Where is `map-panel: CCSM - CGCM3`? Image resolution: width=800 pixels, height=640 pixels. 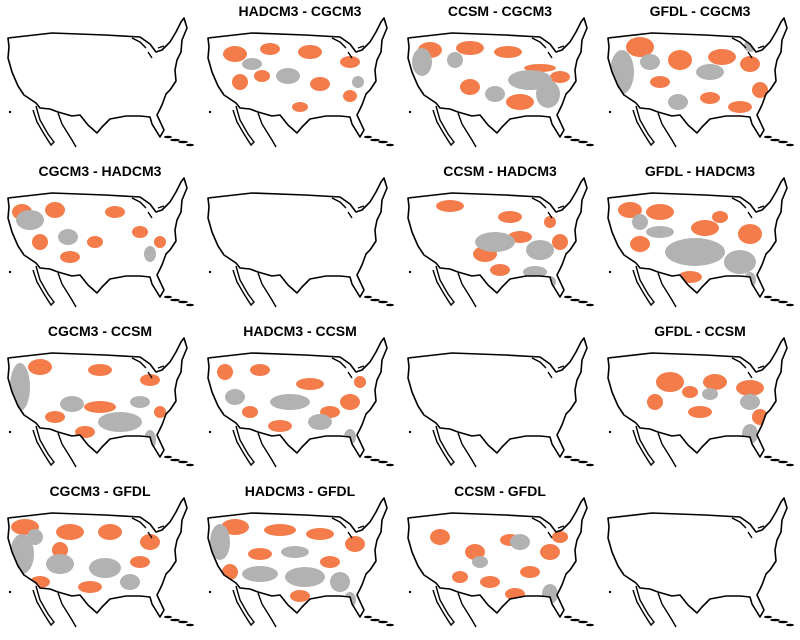
map-panel: CCSM - CGCM3 is located at coordinates (500, 80).